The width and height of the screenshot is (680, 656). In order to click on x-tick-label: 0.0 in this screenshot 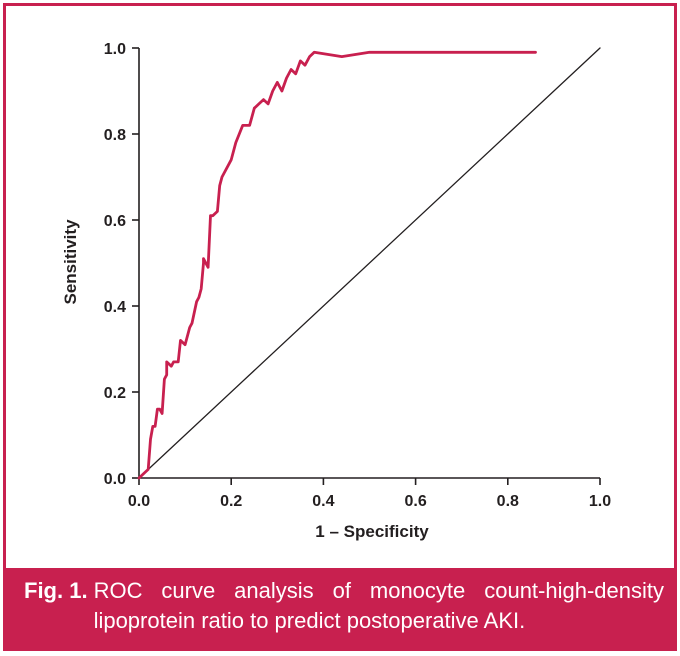, I will do `click(139, 501)`.